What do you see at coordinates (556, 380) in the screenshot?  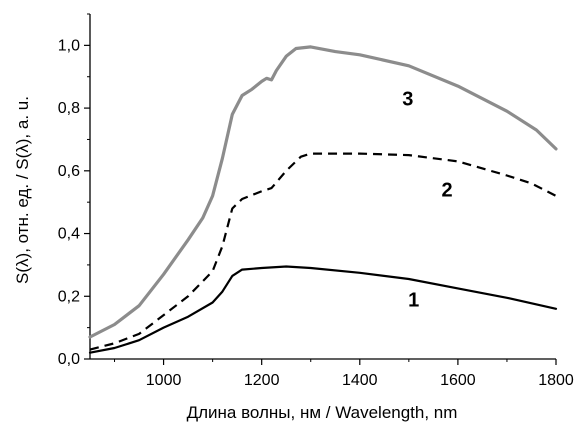 I see `x-tick-label: 1800` at bounding box center [556, 380].